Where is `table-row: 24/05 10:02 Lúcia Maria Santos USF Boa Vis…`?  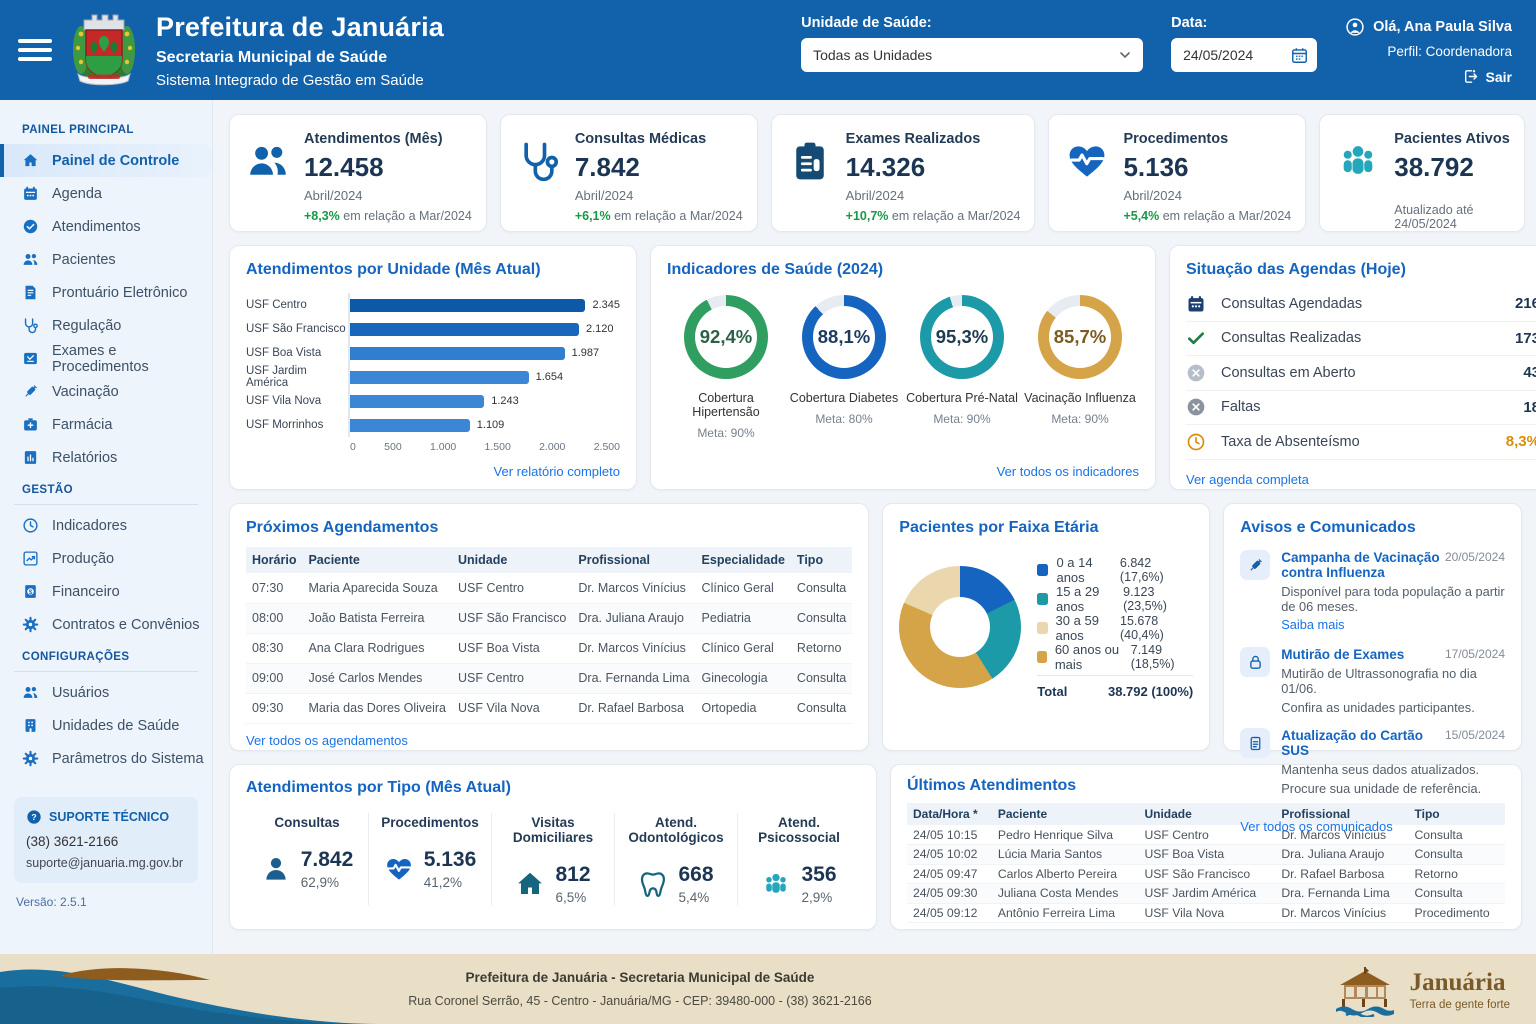 table-row: 24/05 10:02 Lúcia Maria Santos USF Boa Vis… is located at coordinates (1206, 854).